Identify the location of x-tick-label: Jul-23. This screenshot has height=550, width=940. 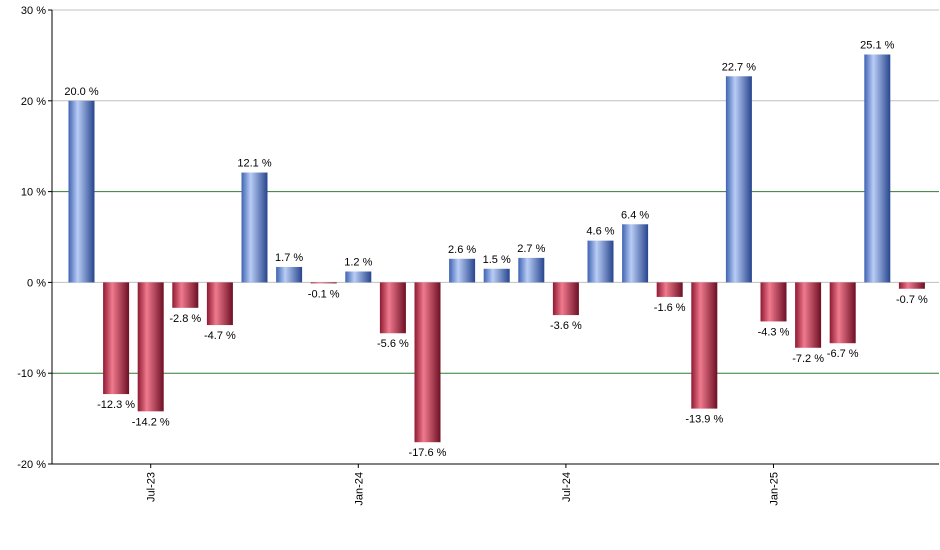
(152, 487).